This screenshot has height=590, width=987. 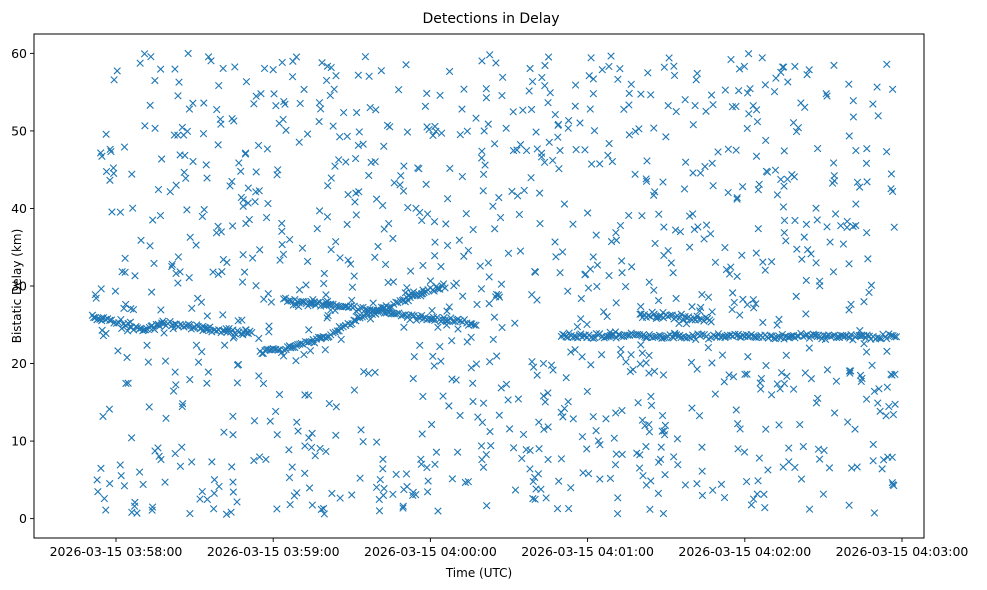 I want to click on x-axis-label: Time (UTC), so click(x=478, y=573).